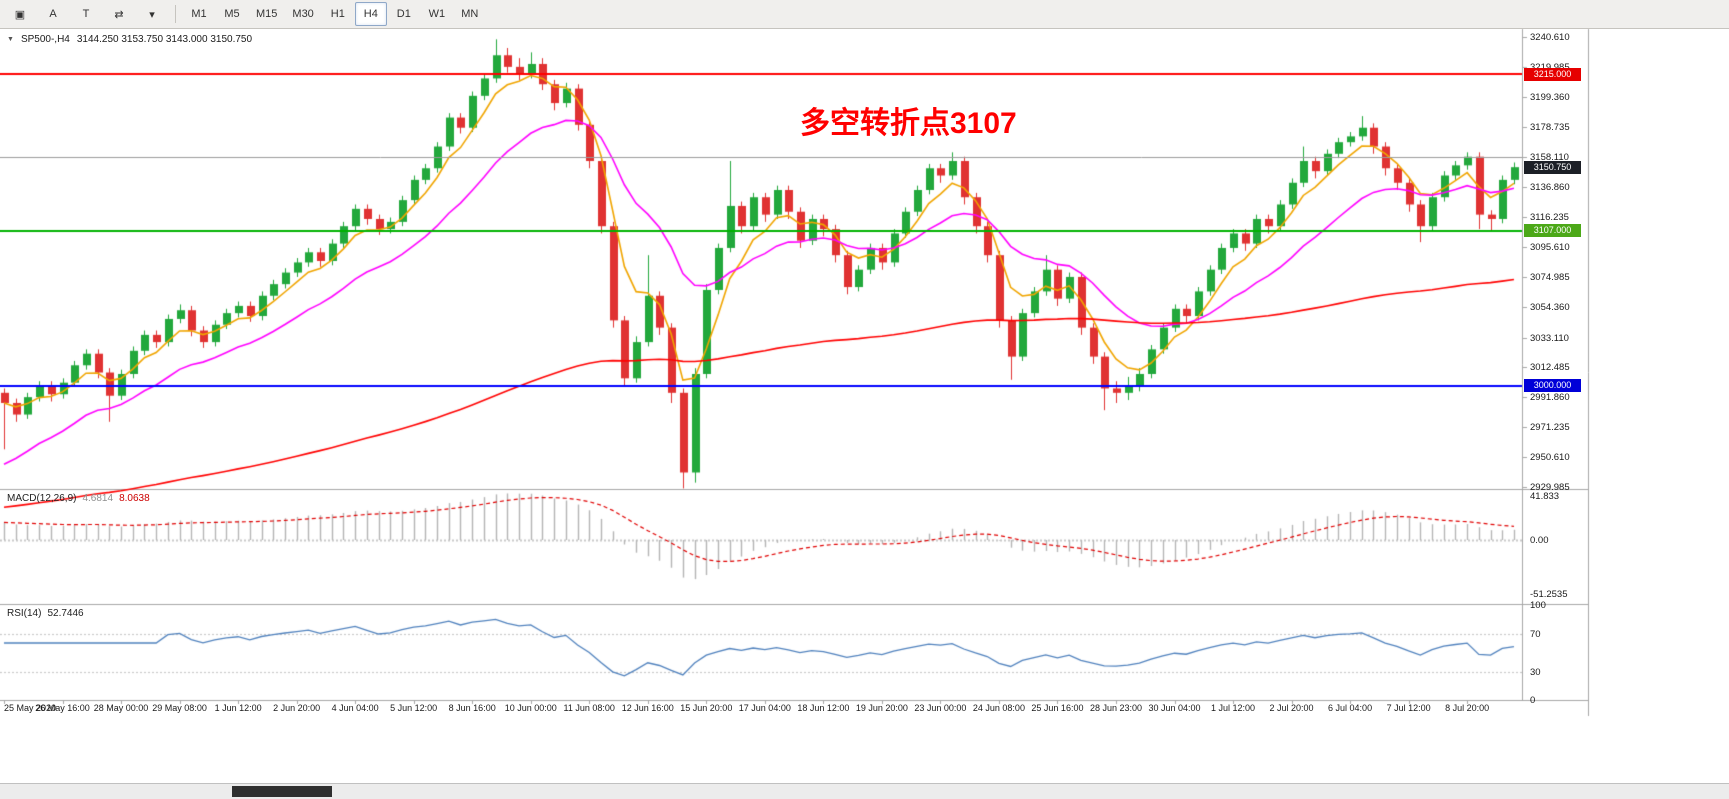 The image size is (1729, 799). Describe the element at coordinates (647, 708) in the screenshot. I see `time-axis-label: 12 Jun 16:00` at that location.